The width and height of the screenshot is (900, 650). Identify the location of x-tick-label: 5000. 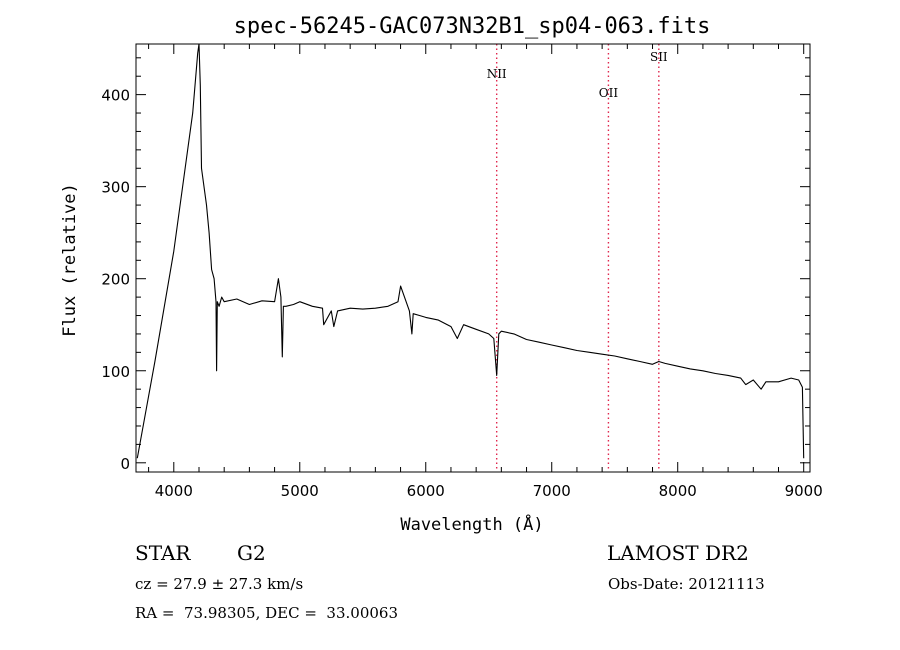
(300, 491).